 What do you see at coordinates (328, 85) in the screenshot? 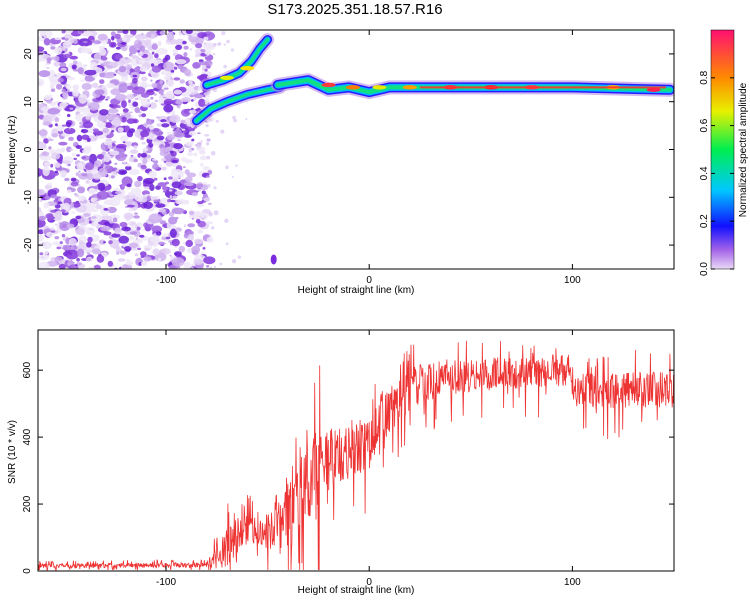
I see `signal-hotspot` at bounding box center [328, 85].